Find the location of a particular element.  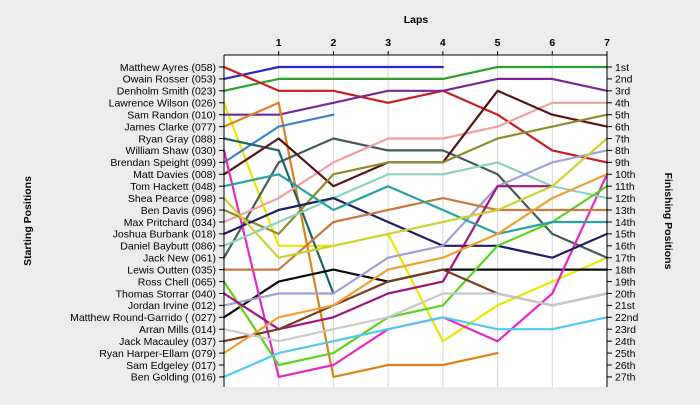

starting-position-label: Arran Mills (014) is located at coordinates (177, 330).